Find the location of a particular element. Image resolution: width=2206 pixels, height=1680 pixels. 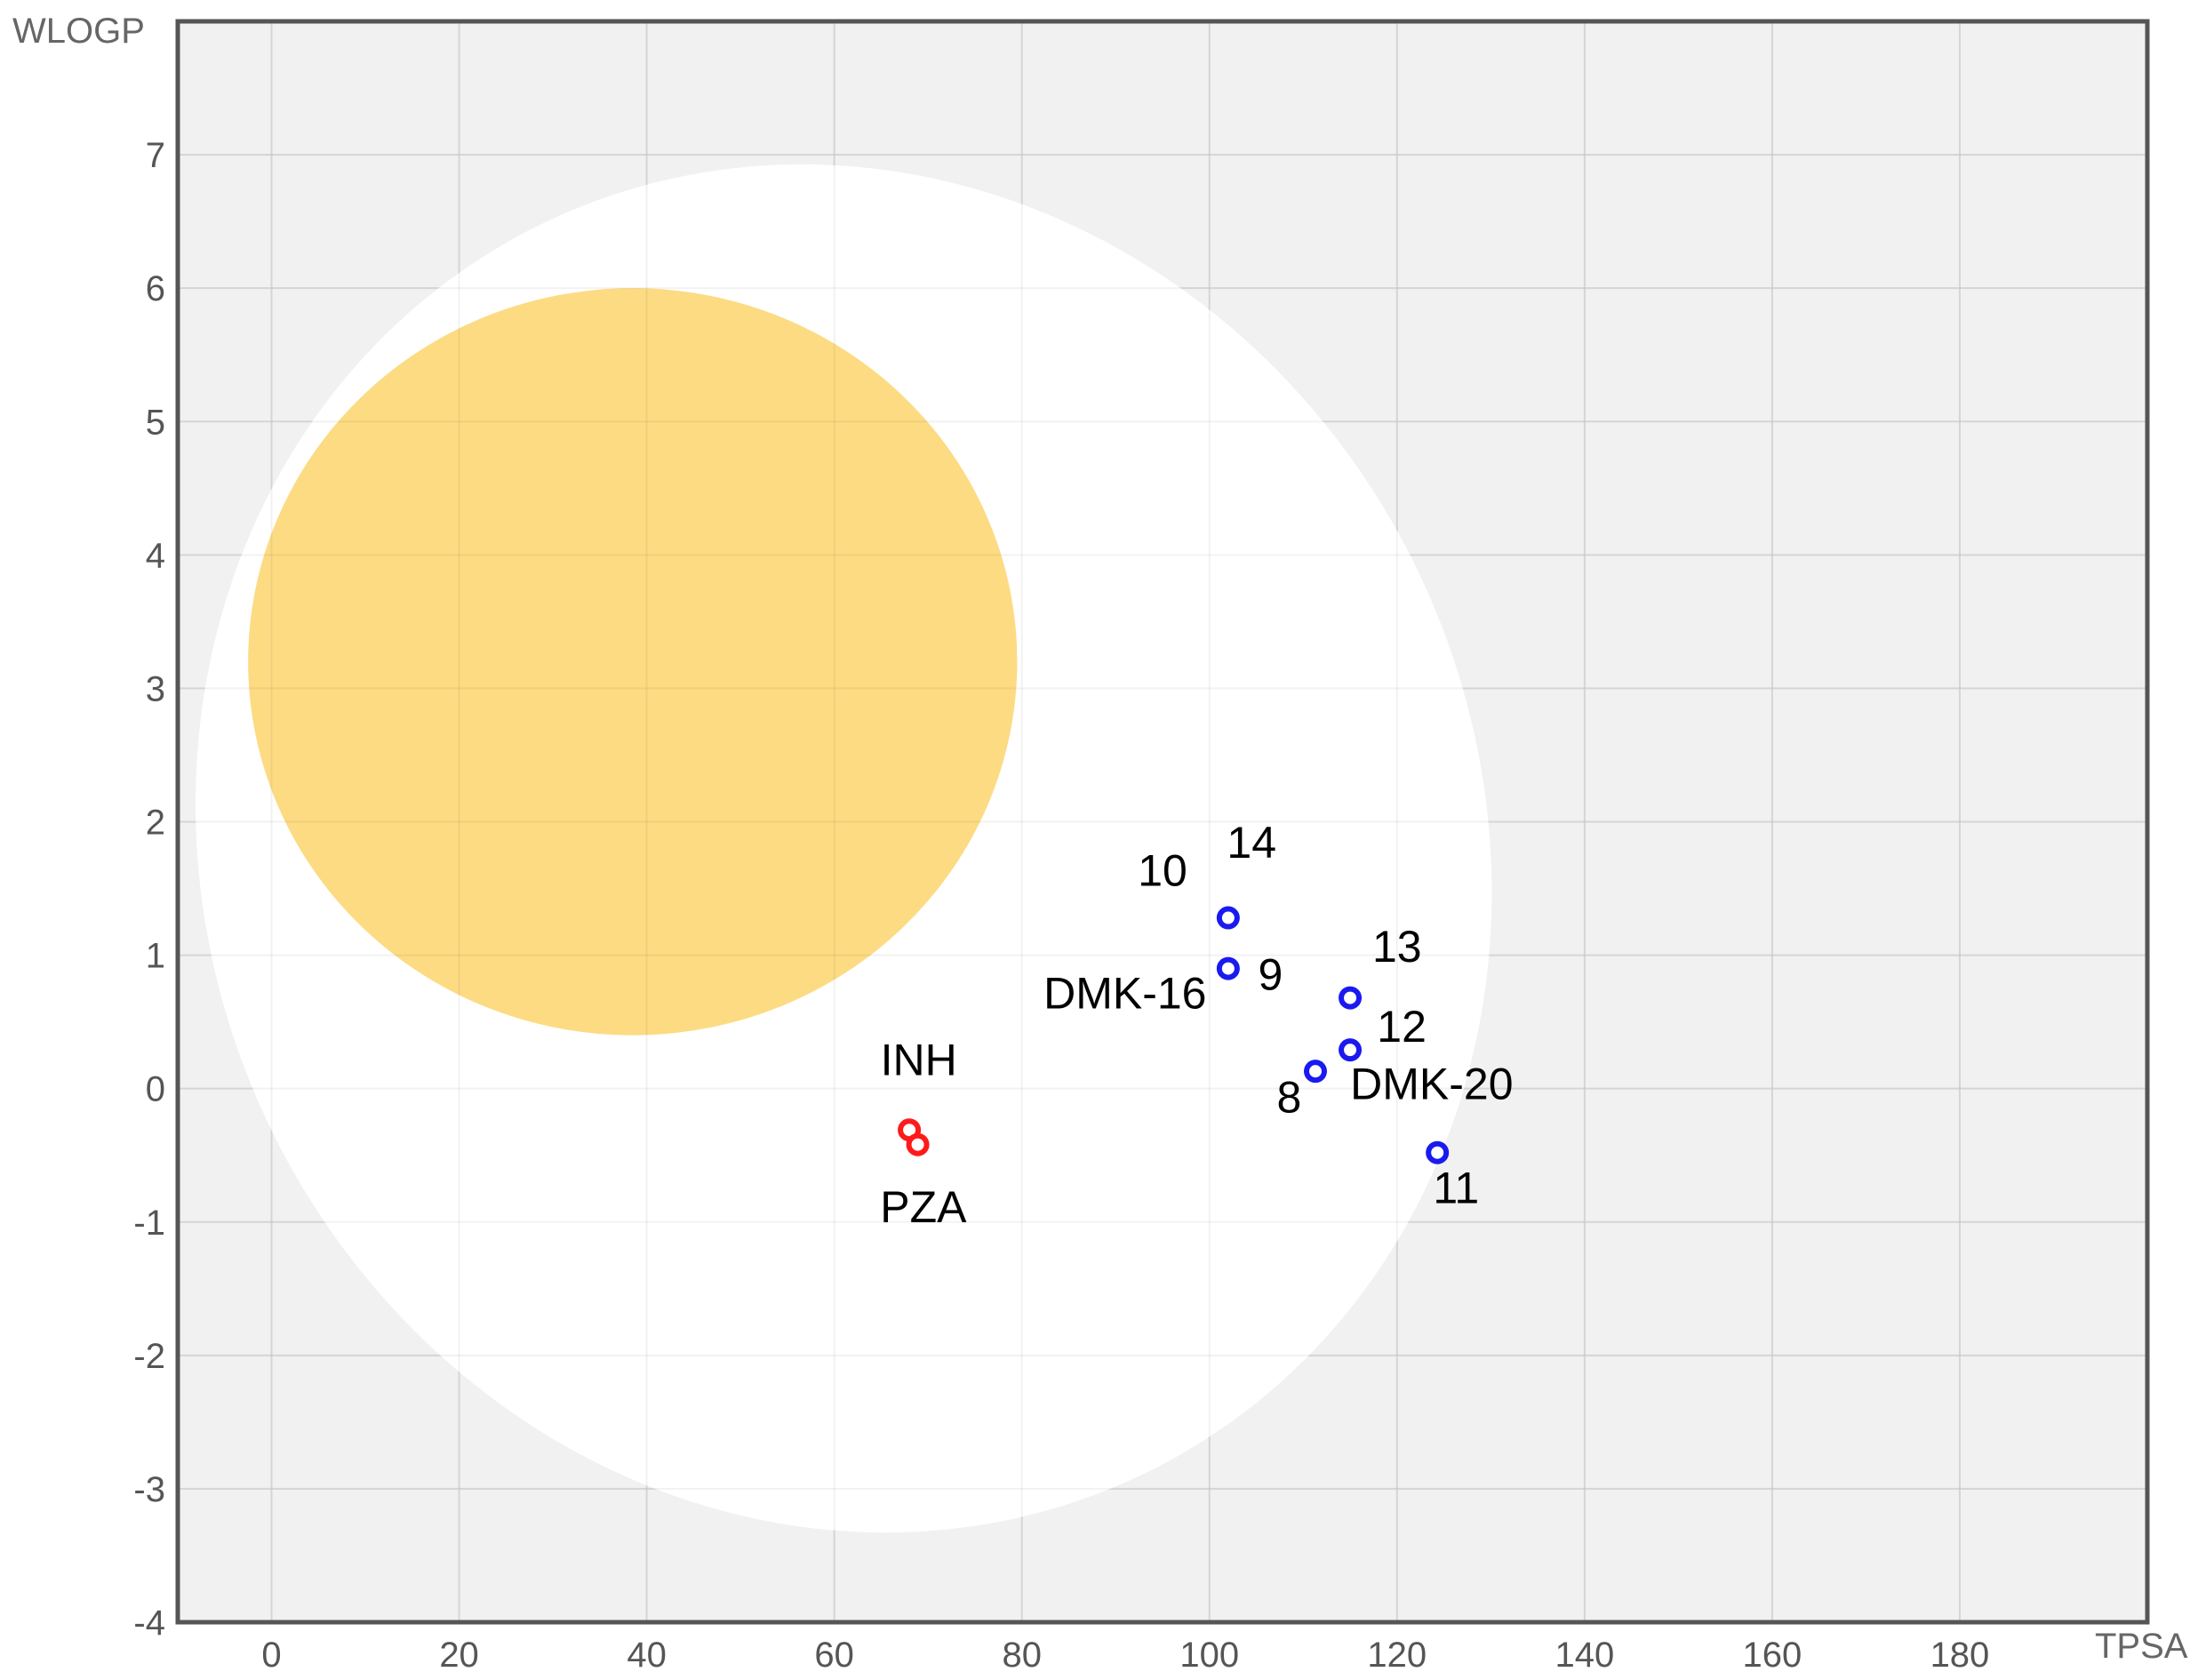

y-tick-label: 2 is located at coordinates (155, 823).